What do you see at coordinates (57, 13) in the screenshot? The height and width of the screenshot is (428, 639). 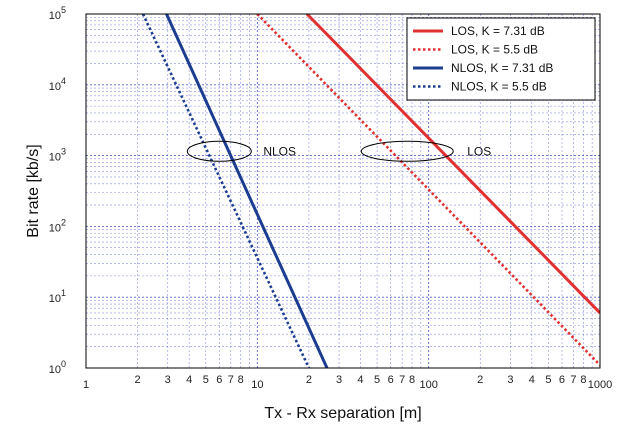 I see `y-tick-label: 10⁵` at bounding box center [57, 13].